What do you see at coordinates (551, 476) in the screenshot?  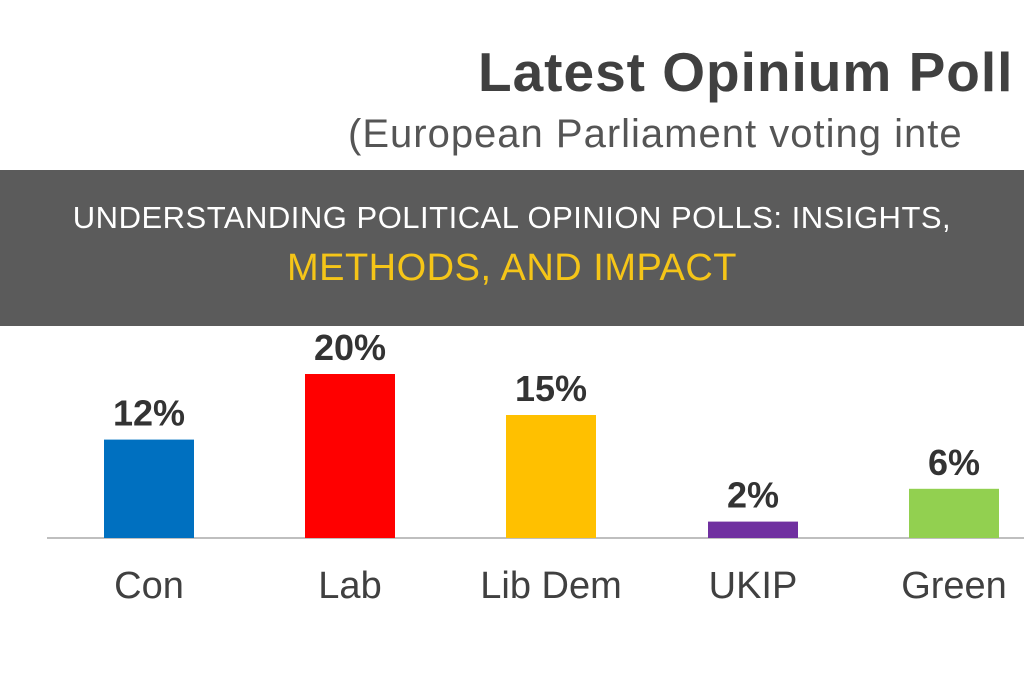 I see `bar-lib-dem` at bounding box center [551, 476].